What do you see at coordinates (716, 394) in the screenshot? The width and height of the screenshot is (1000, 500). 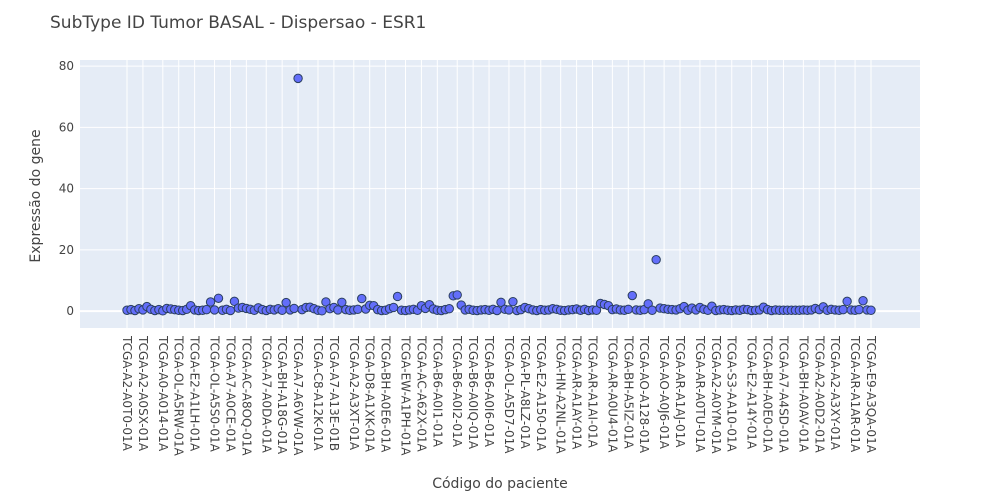 I see `x-tick-label: TCGA-A2-A0YM-01A` at bounding box center [716, 394].